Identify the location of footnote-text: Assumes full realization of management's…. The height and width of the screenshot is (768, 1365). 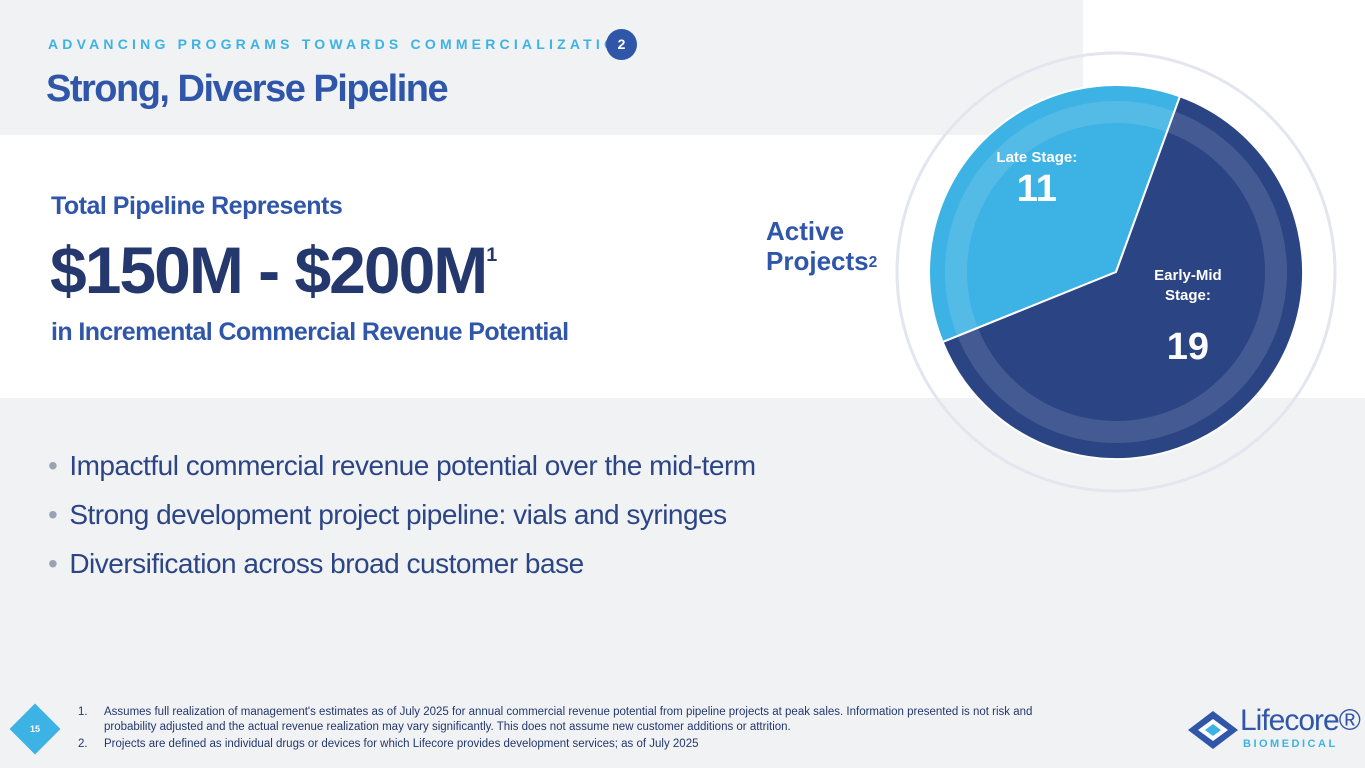
(568, 719).